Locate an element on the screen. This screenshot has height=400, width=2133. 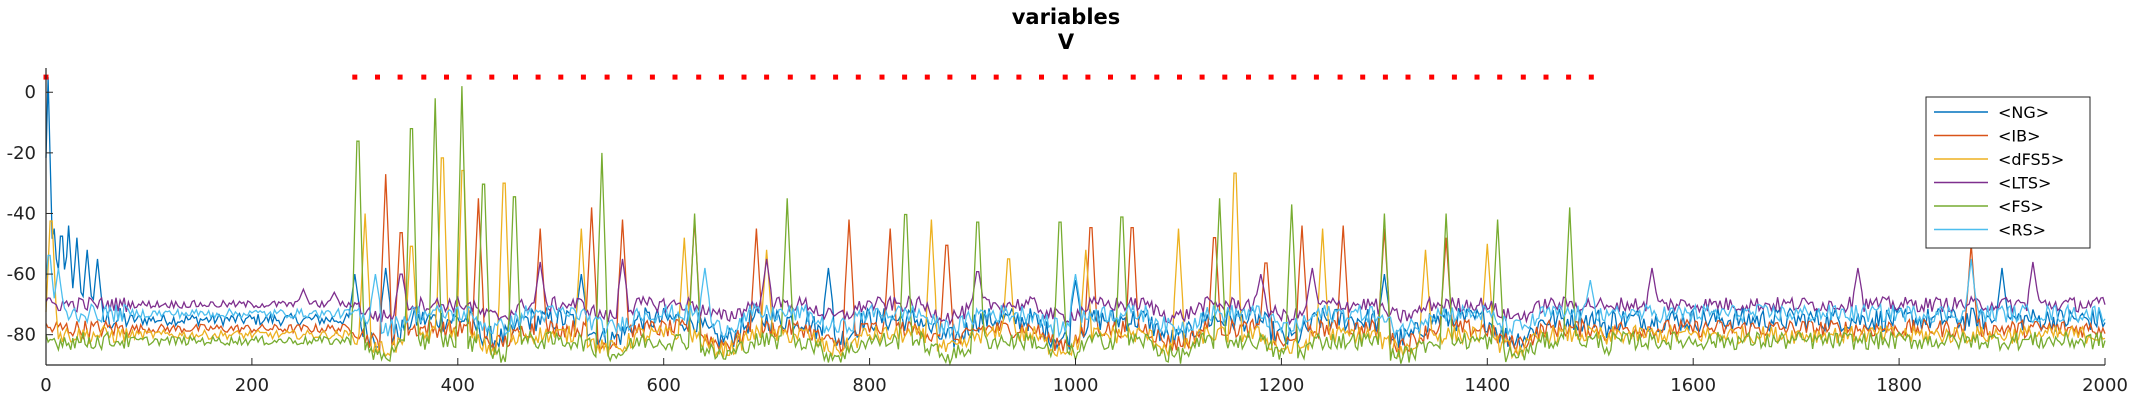
y-tick-label-1: -20 is located at coordinates (21, 153).